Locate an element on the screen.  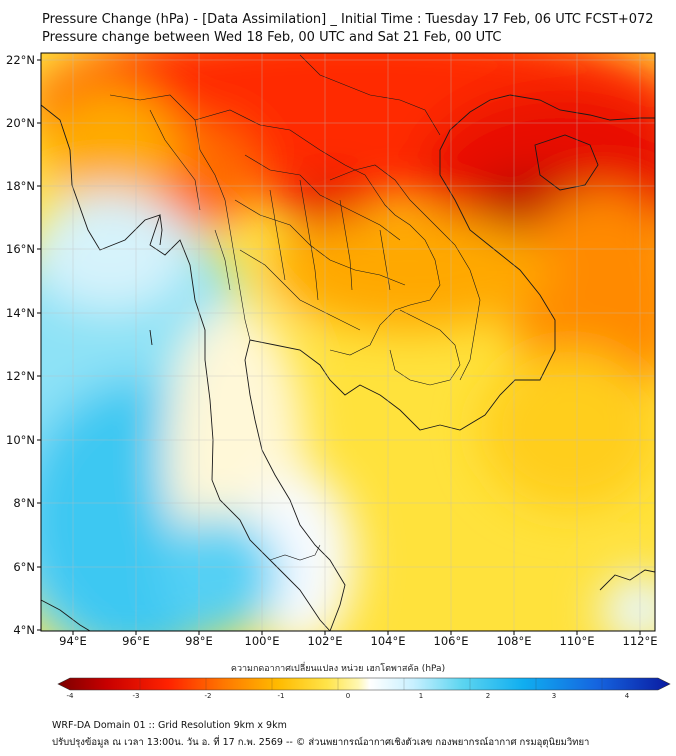
lon-tick-102: 102°E is located at coordinates (325, 641).